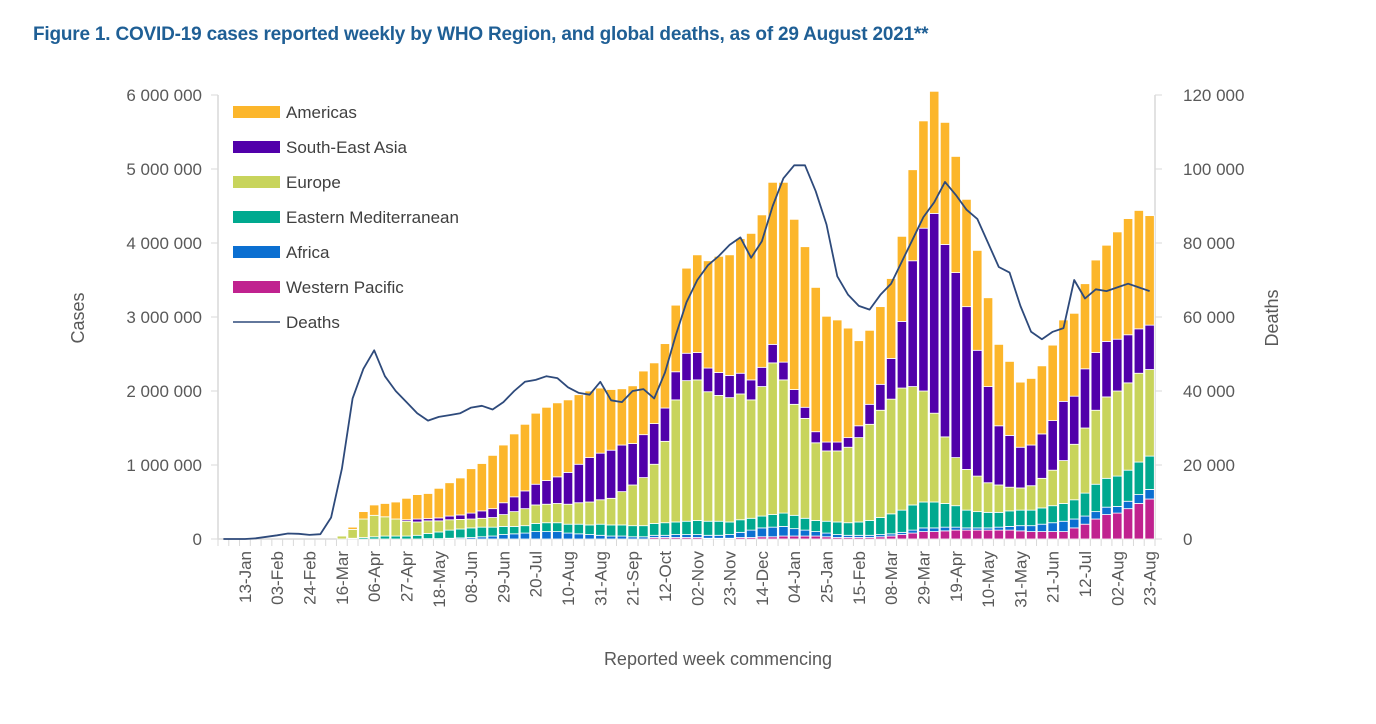 The height and width of the screenshot is (724, 1376). I want to click on y-tick-label: 0, so click(197, 539).